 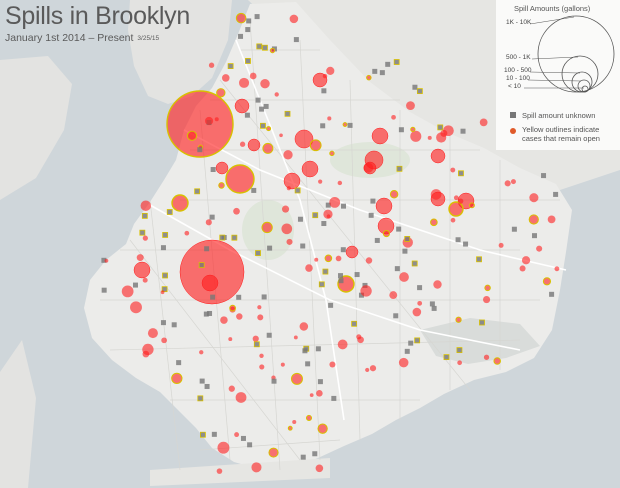 I want to click on open-case-label-line2: cases that remain open, so click(x=561, y=138).